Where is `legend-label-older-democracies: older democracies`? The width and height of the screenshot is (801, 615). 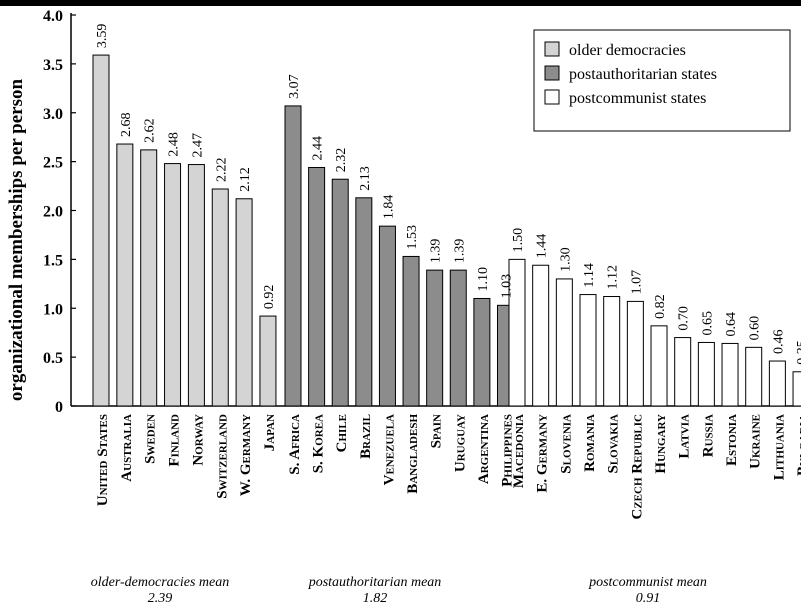
legend-label-older-democracies: older democracies is located at coordinates (627, 50).